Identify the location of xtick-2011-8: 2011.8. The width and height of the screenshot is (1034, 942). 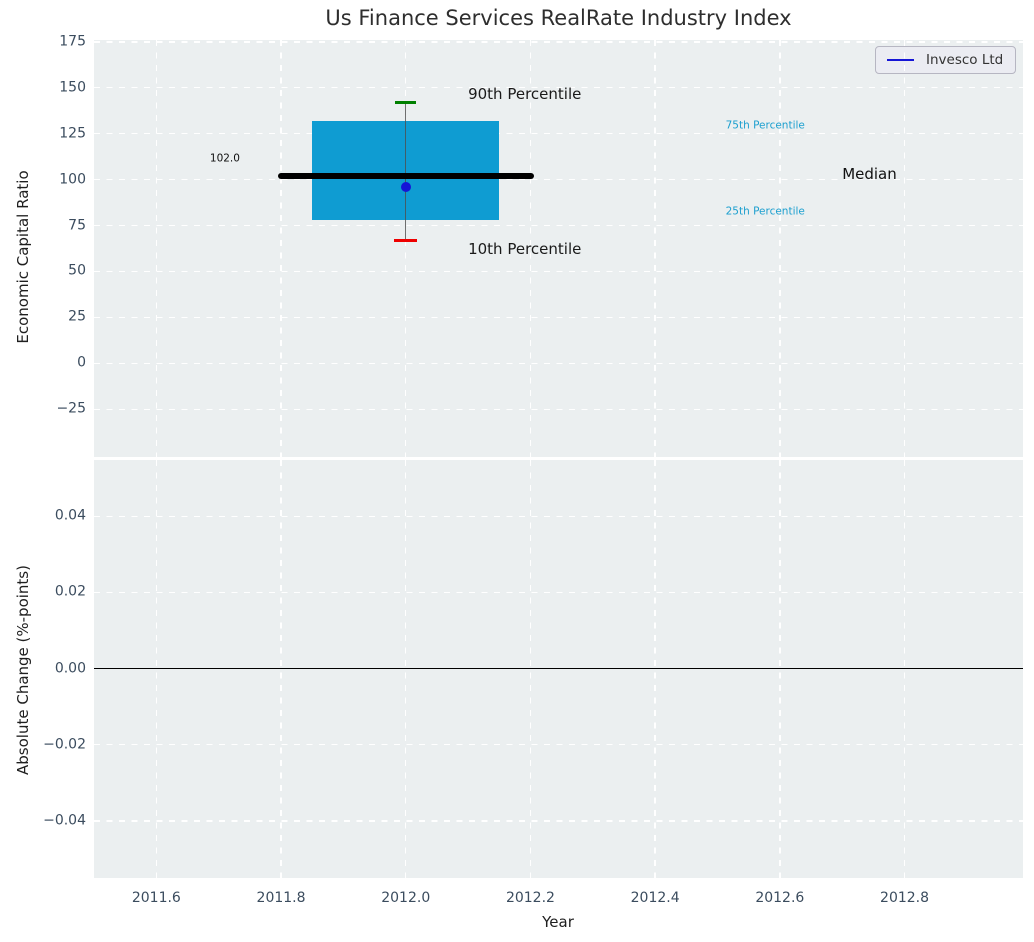
(281, 898).